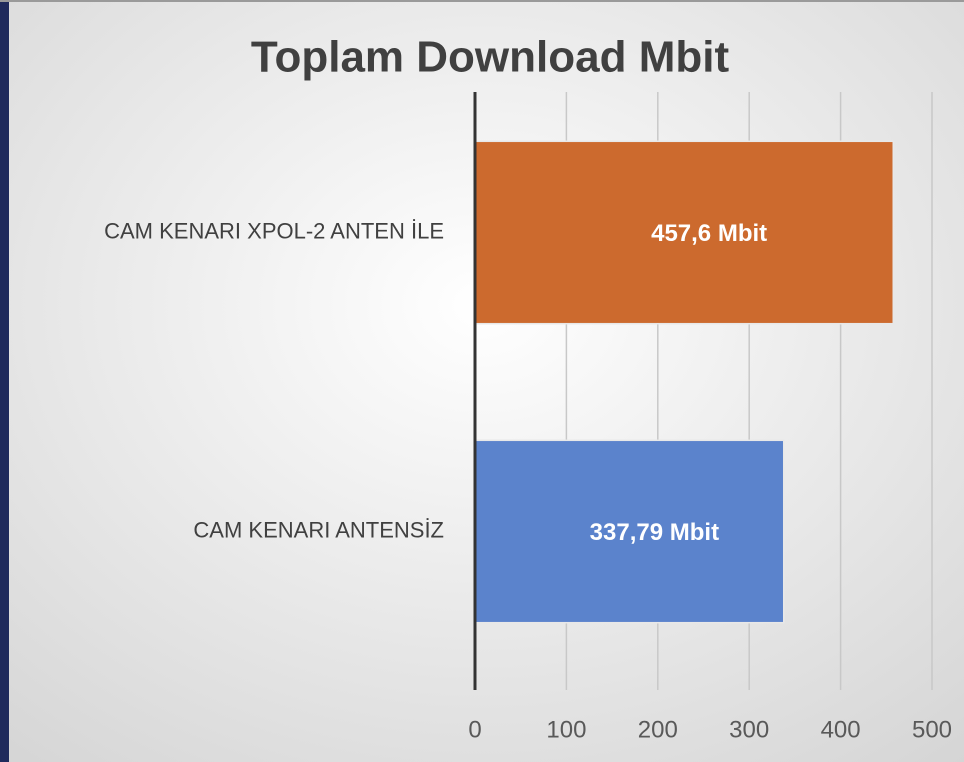 This screenshot has width=964, height=762. I want to click on chart-title: Toplam Download Mbit, so click(490, 57).